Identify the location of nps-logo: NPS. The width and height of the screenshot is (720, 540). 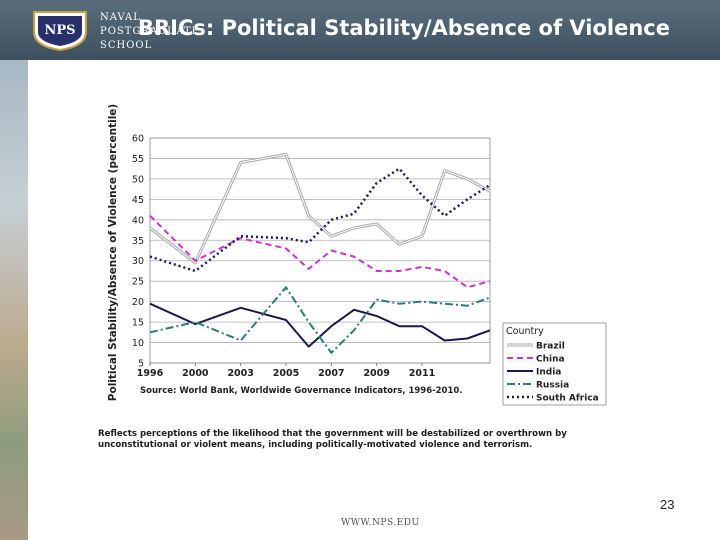
(60, 31).